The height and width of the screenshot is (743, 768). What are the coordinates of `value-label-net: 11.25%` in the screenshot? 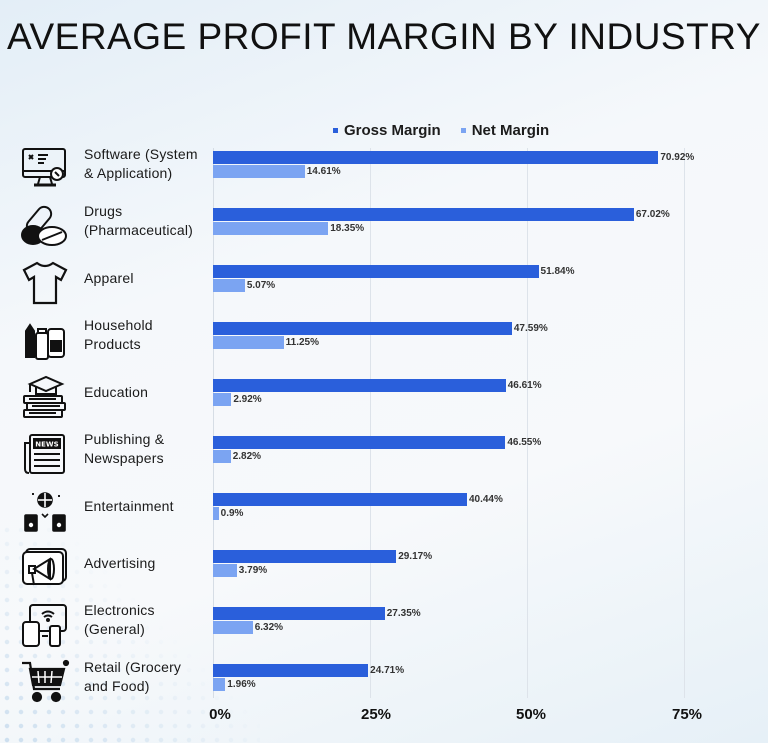 It's located at (302, 342).